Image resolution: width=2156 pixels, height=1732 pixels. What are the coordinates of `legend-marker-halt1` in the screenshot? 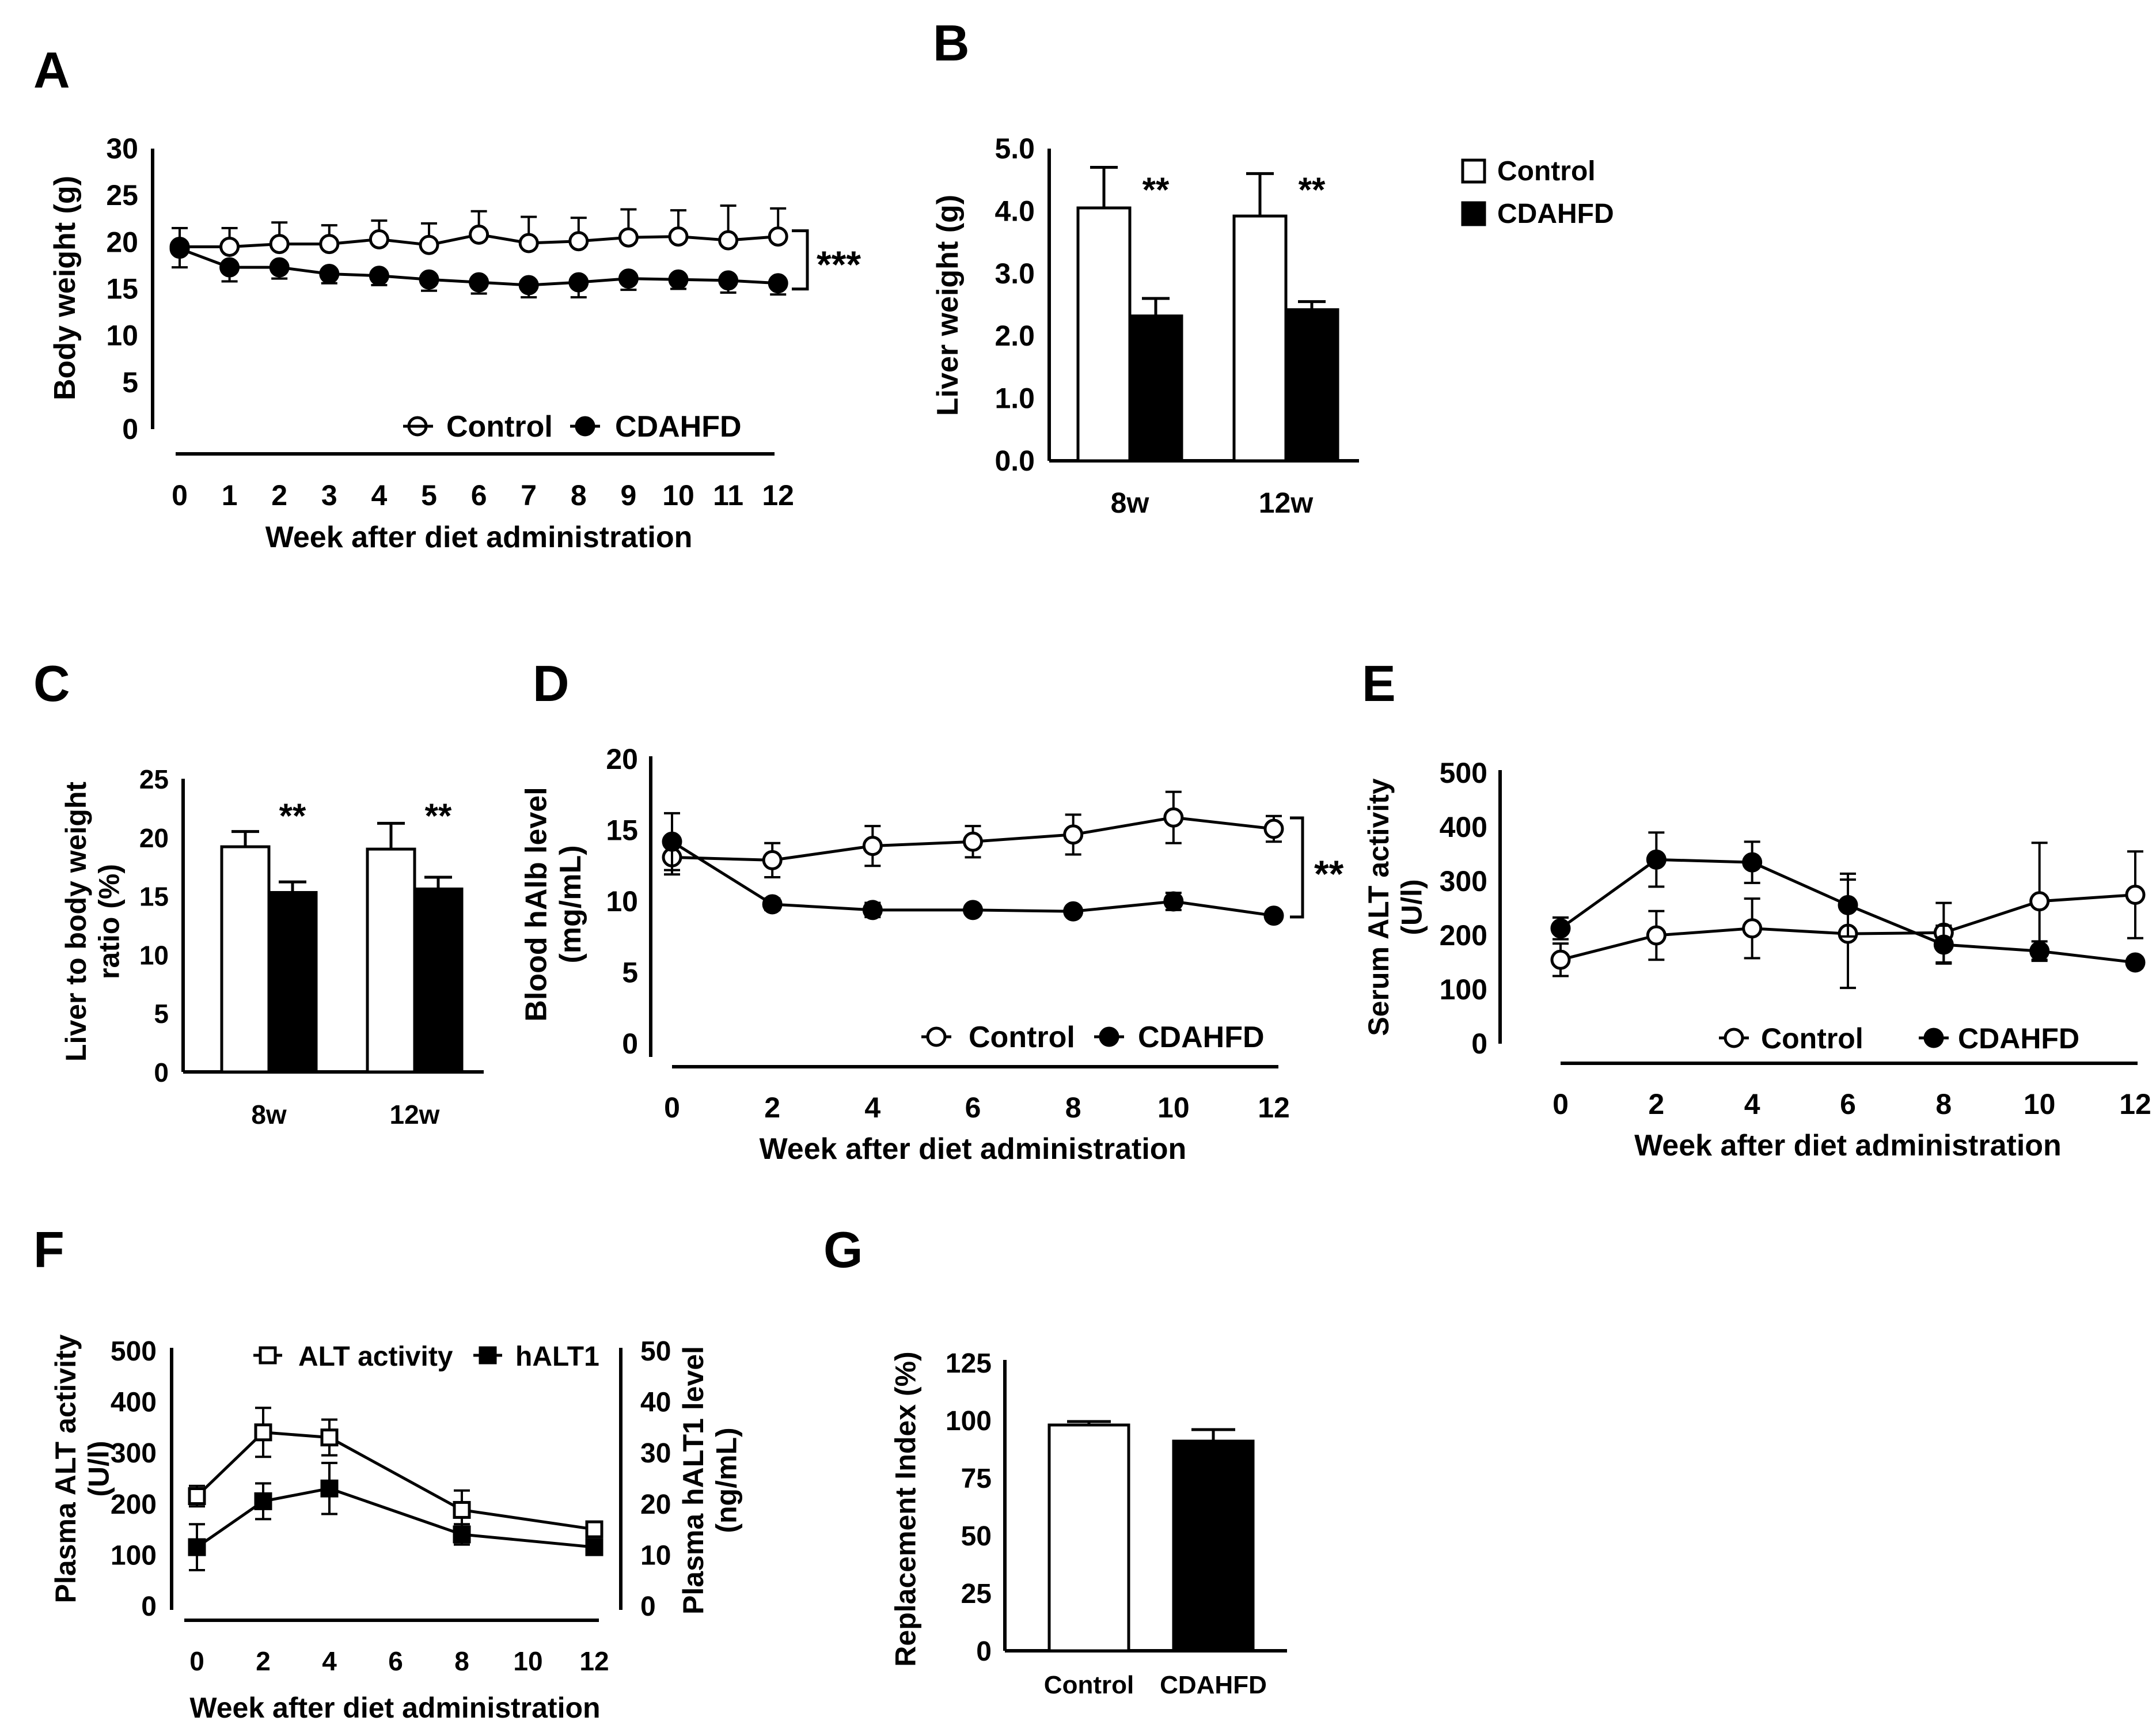 It's located at (488, 1355).